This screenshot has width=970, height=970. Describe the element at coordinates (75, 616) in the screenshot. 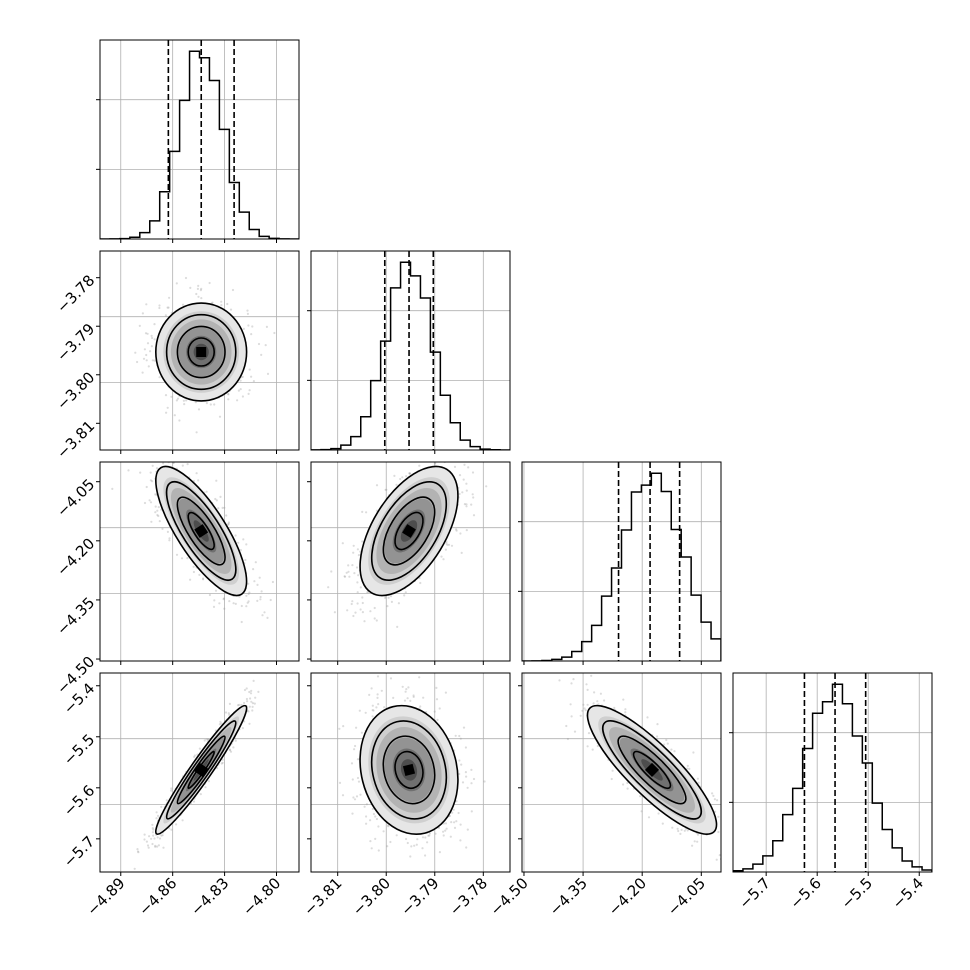

I see `y-tick-label: −4.35` at that location.